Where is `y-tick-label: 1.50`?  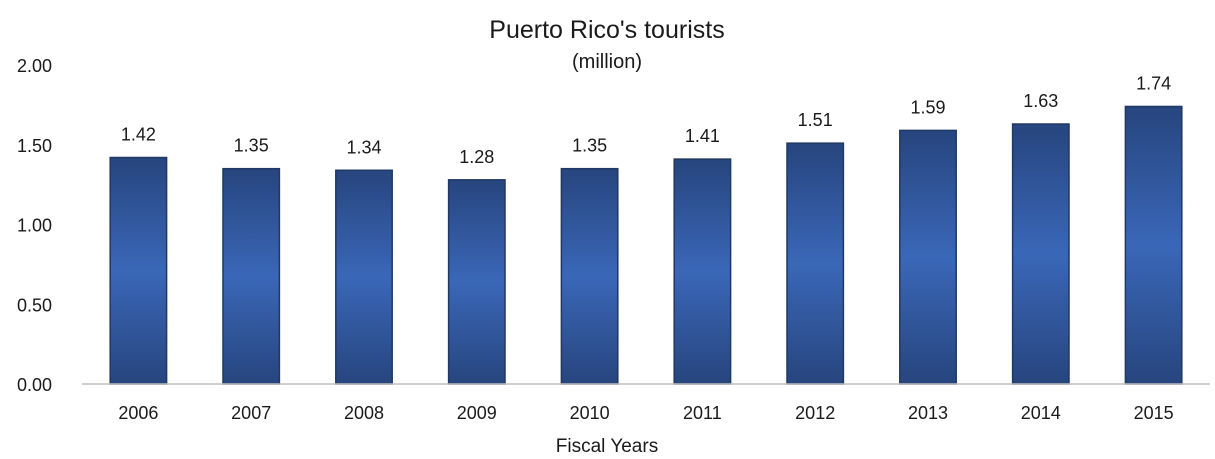 y-tick-label: 1.50 is located at coordinates (34, 146).